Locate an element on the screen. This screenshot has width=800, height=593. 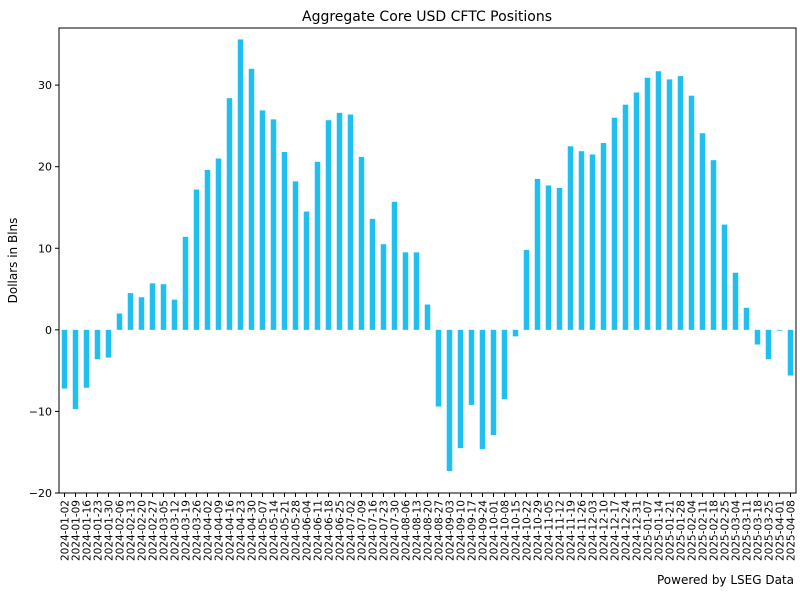
x-tick-label: 2024-05-21 is located at coordinates (286, 530).